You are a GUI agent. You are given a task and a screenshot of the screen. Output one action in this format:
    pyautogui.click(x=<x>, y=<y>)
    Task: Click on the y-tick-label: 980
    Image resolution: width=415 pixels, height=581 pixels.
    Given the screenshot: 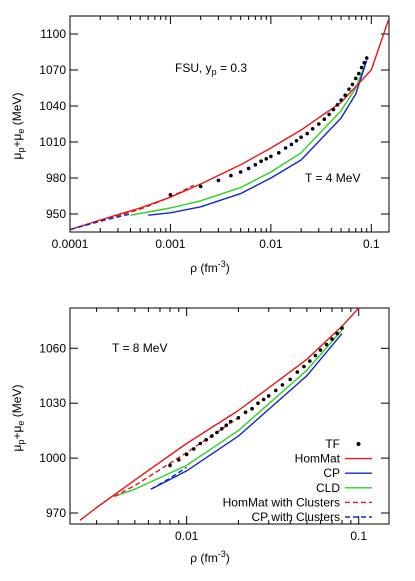 What is the action you would take?
    pyautogui.click(x=56, y=178)
    